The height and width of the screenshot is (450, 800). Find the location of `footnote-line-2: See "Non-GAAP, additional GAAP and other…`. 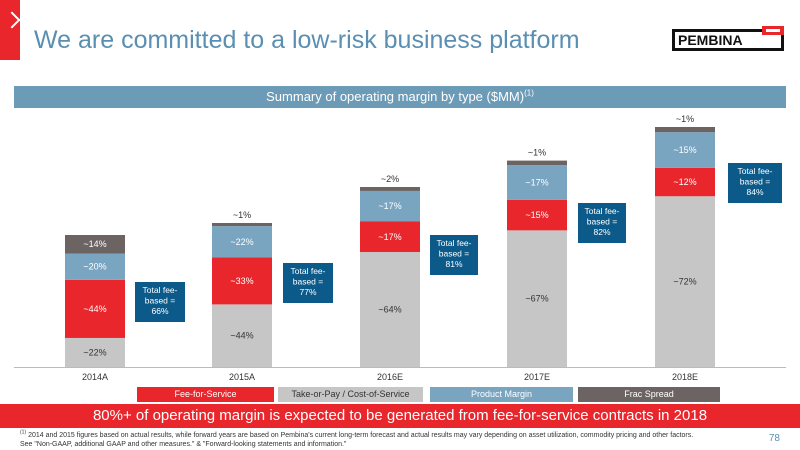

footnote-line-2: See "Non-GAAP, additional GAAP and other… is located at coordinates (183, 444).